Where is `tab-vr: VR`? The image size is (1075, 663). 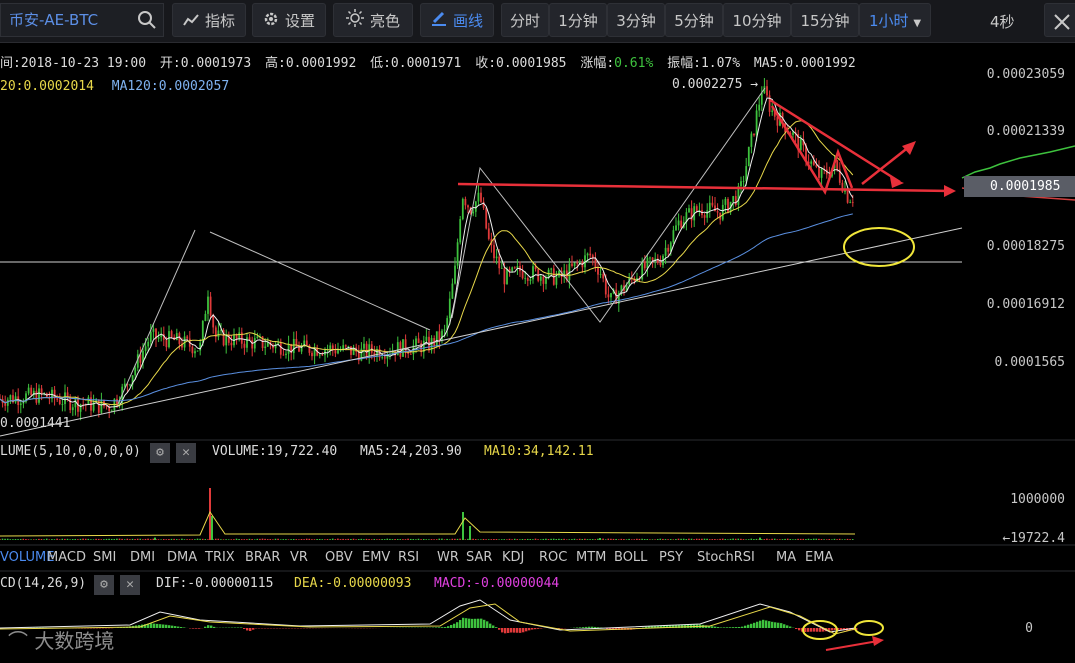 tab-vr: VR is located at coordinates (299, 557).